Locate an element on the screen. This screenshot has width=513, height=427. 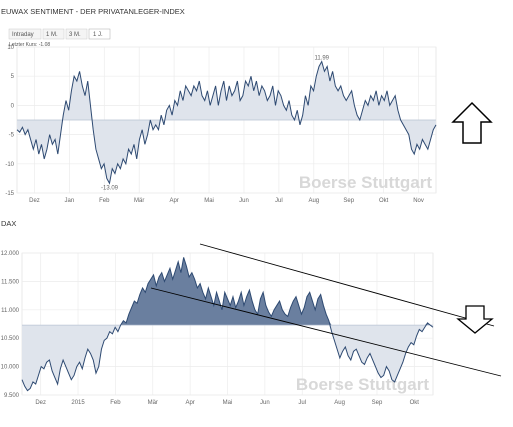
y-tick-label: 9.500 is located at coordinates (12, 396).